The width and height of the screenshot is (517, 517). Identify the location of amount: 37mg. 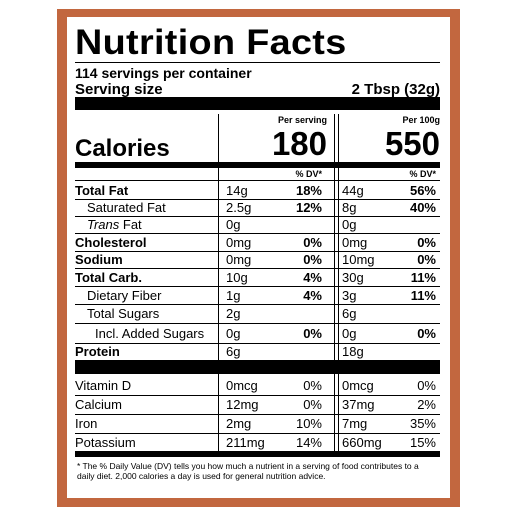
(358, 404).